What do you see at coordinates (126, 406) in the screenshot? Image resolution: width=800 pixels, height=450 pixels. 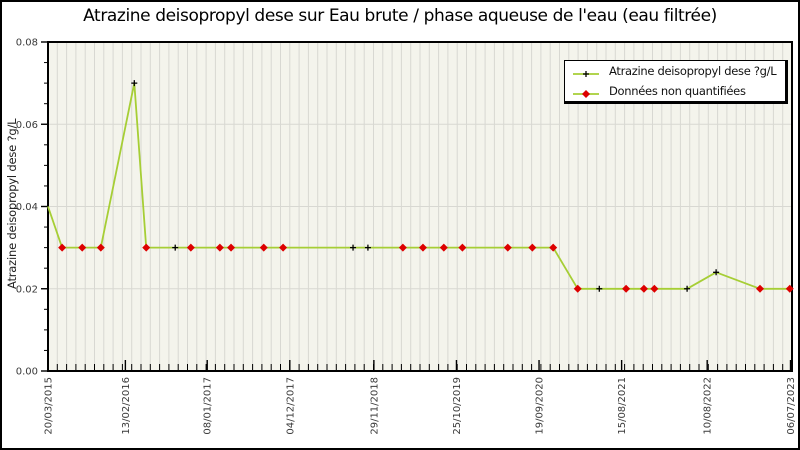 I see `x-tick-label: 13/02/2016` at bounding box center [126, 406].